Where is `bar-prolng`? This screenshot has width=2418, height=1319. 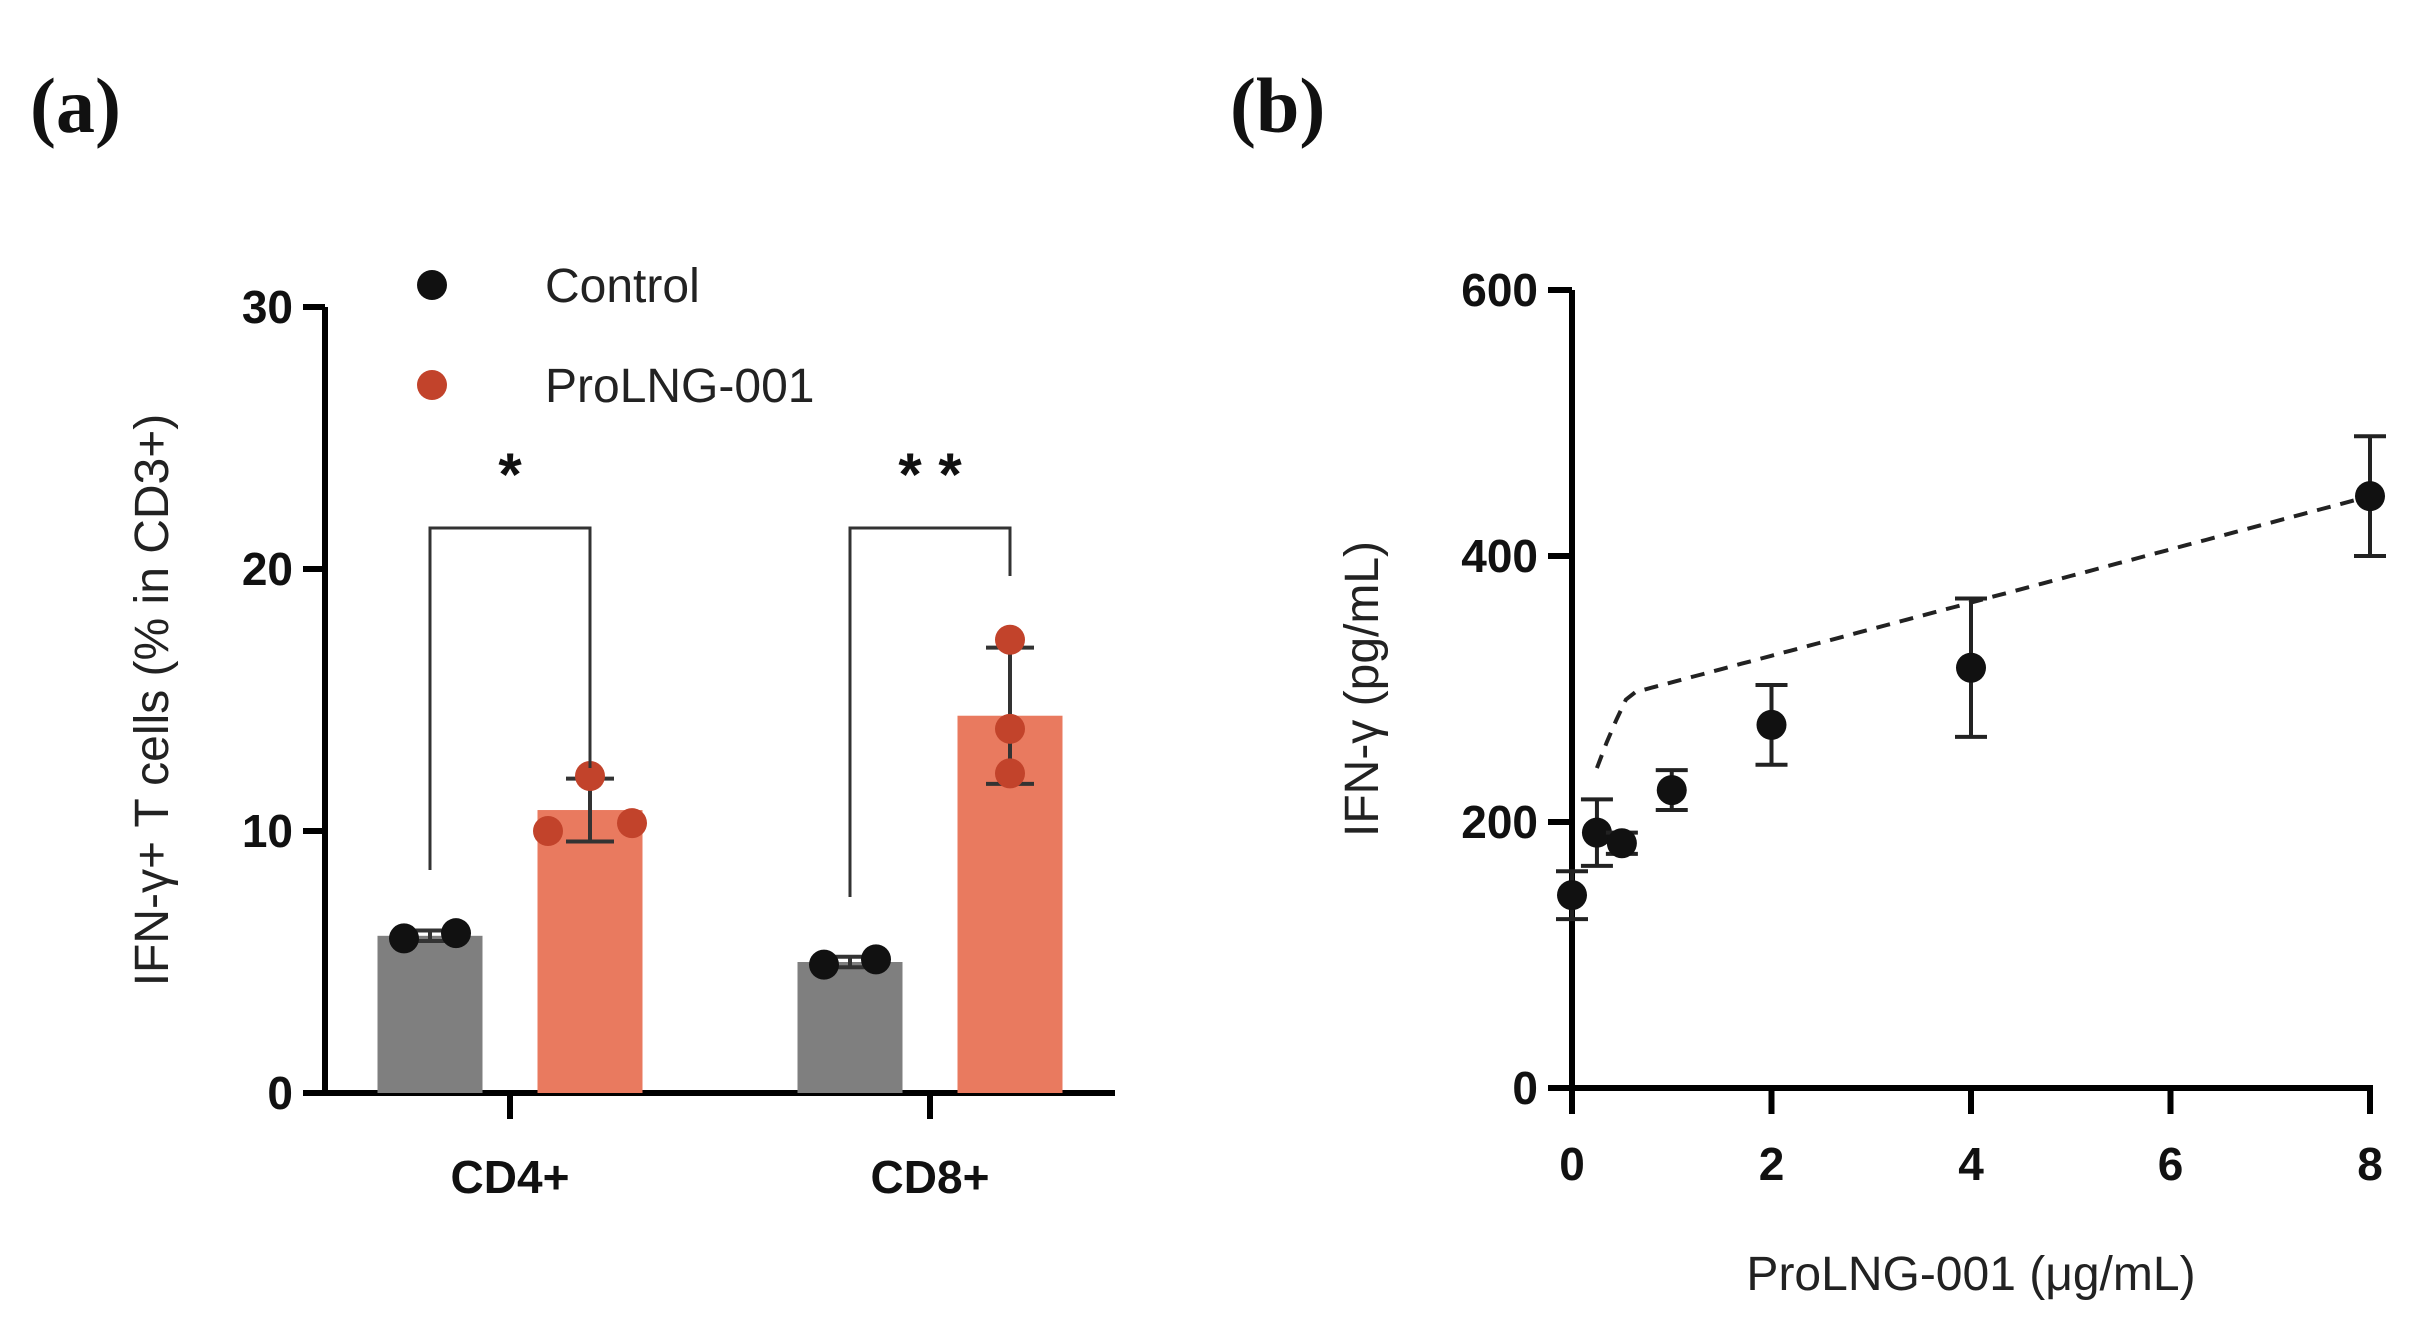
bar-prolng is located at coordinates (590, 951).